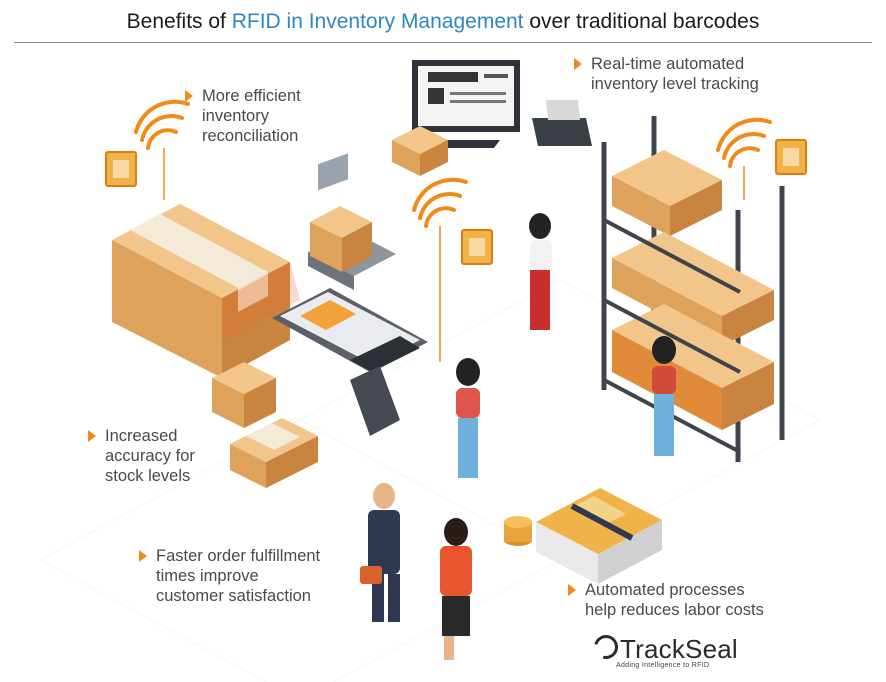 The image size is (886, 682). What do you see at coordinates (562, 123) in the screenshot?
I see `printer-icon` at bounding box center [562, 123].